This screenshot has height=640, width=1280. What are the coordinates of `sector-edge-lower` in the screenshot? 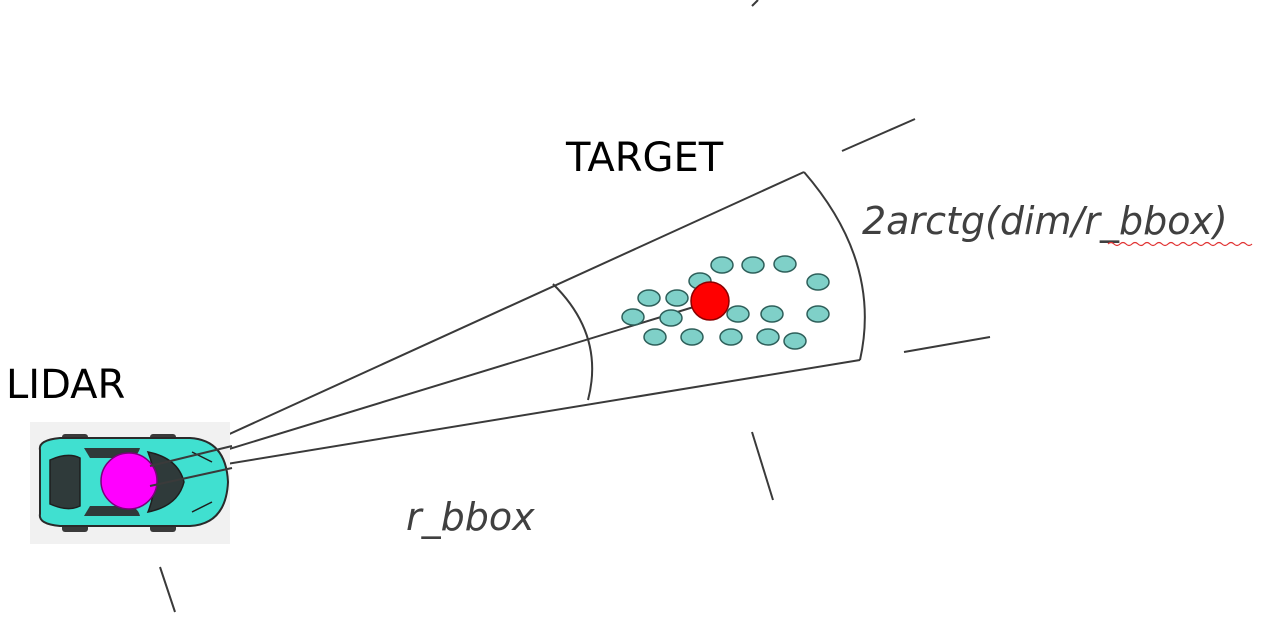 It's located at (525, 415).